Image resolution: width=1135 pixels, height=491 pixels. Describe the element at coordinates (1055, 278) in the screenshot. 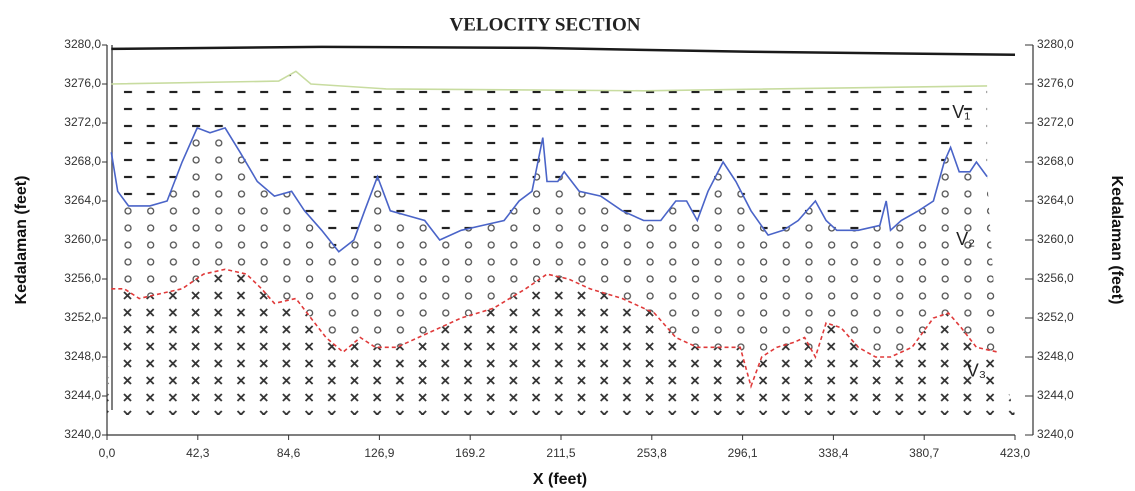

I see `y2-tick-label: 3256,0` at that location.